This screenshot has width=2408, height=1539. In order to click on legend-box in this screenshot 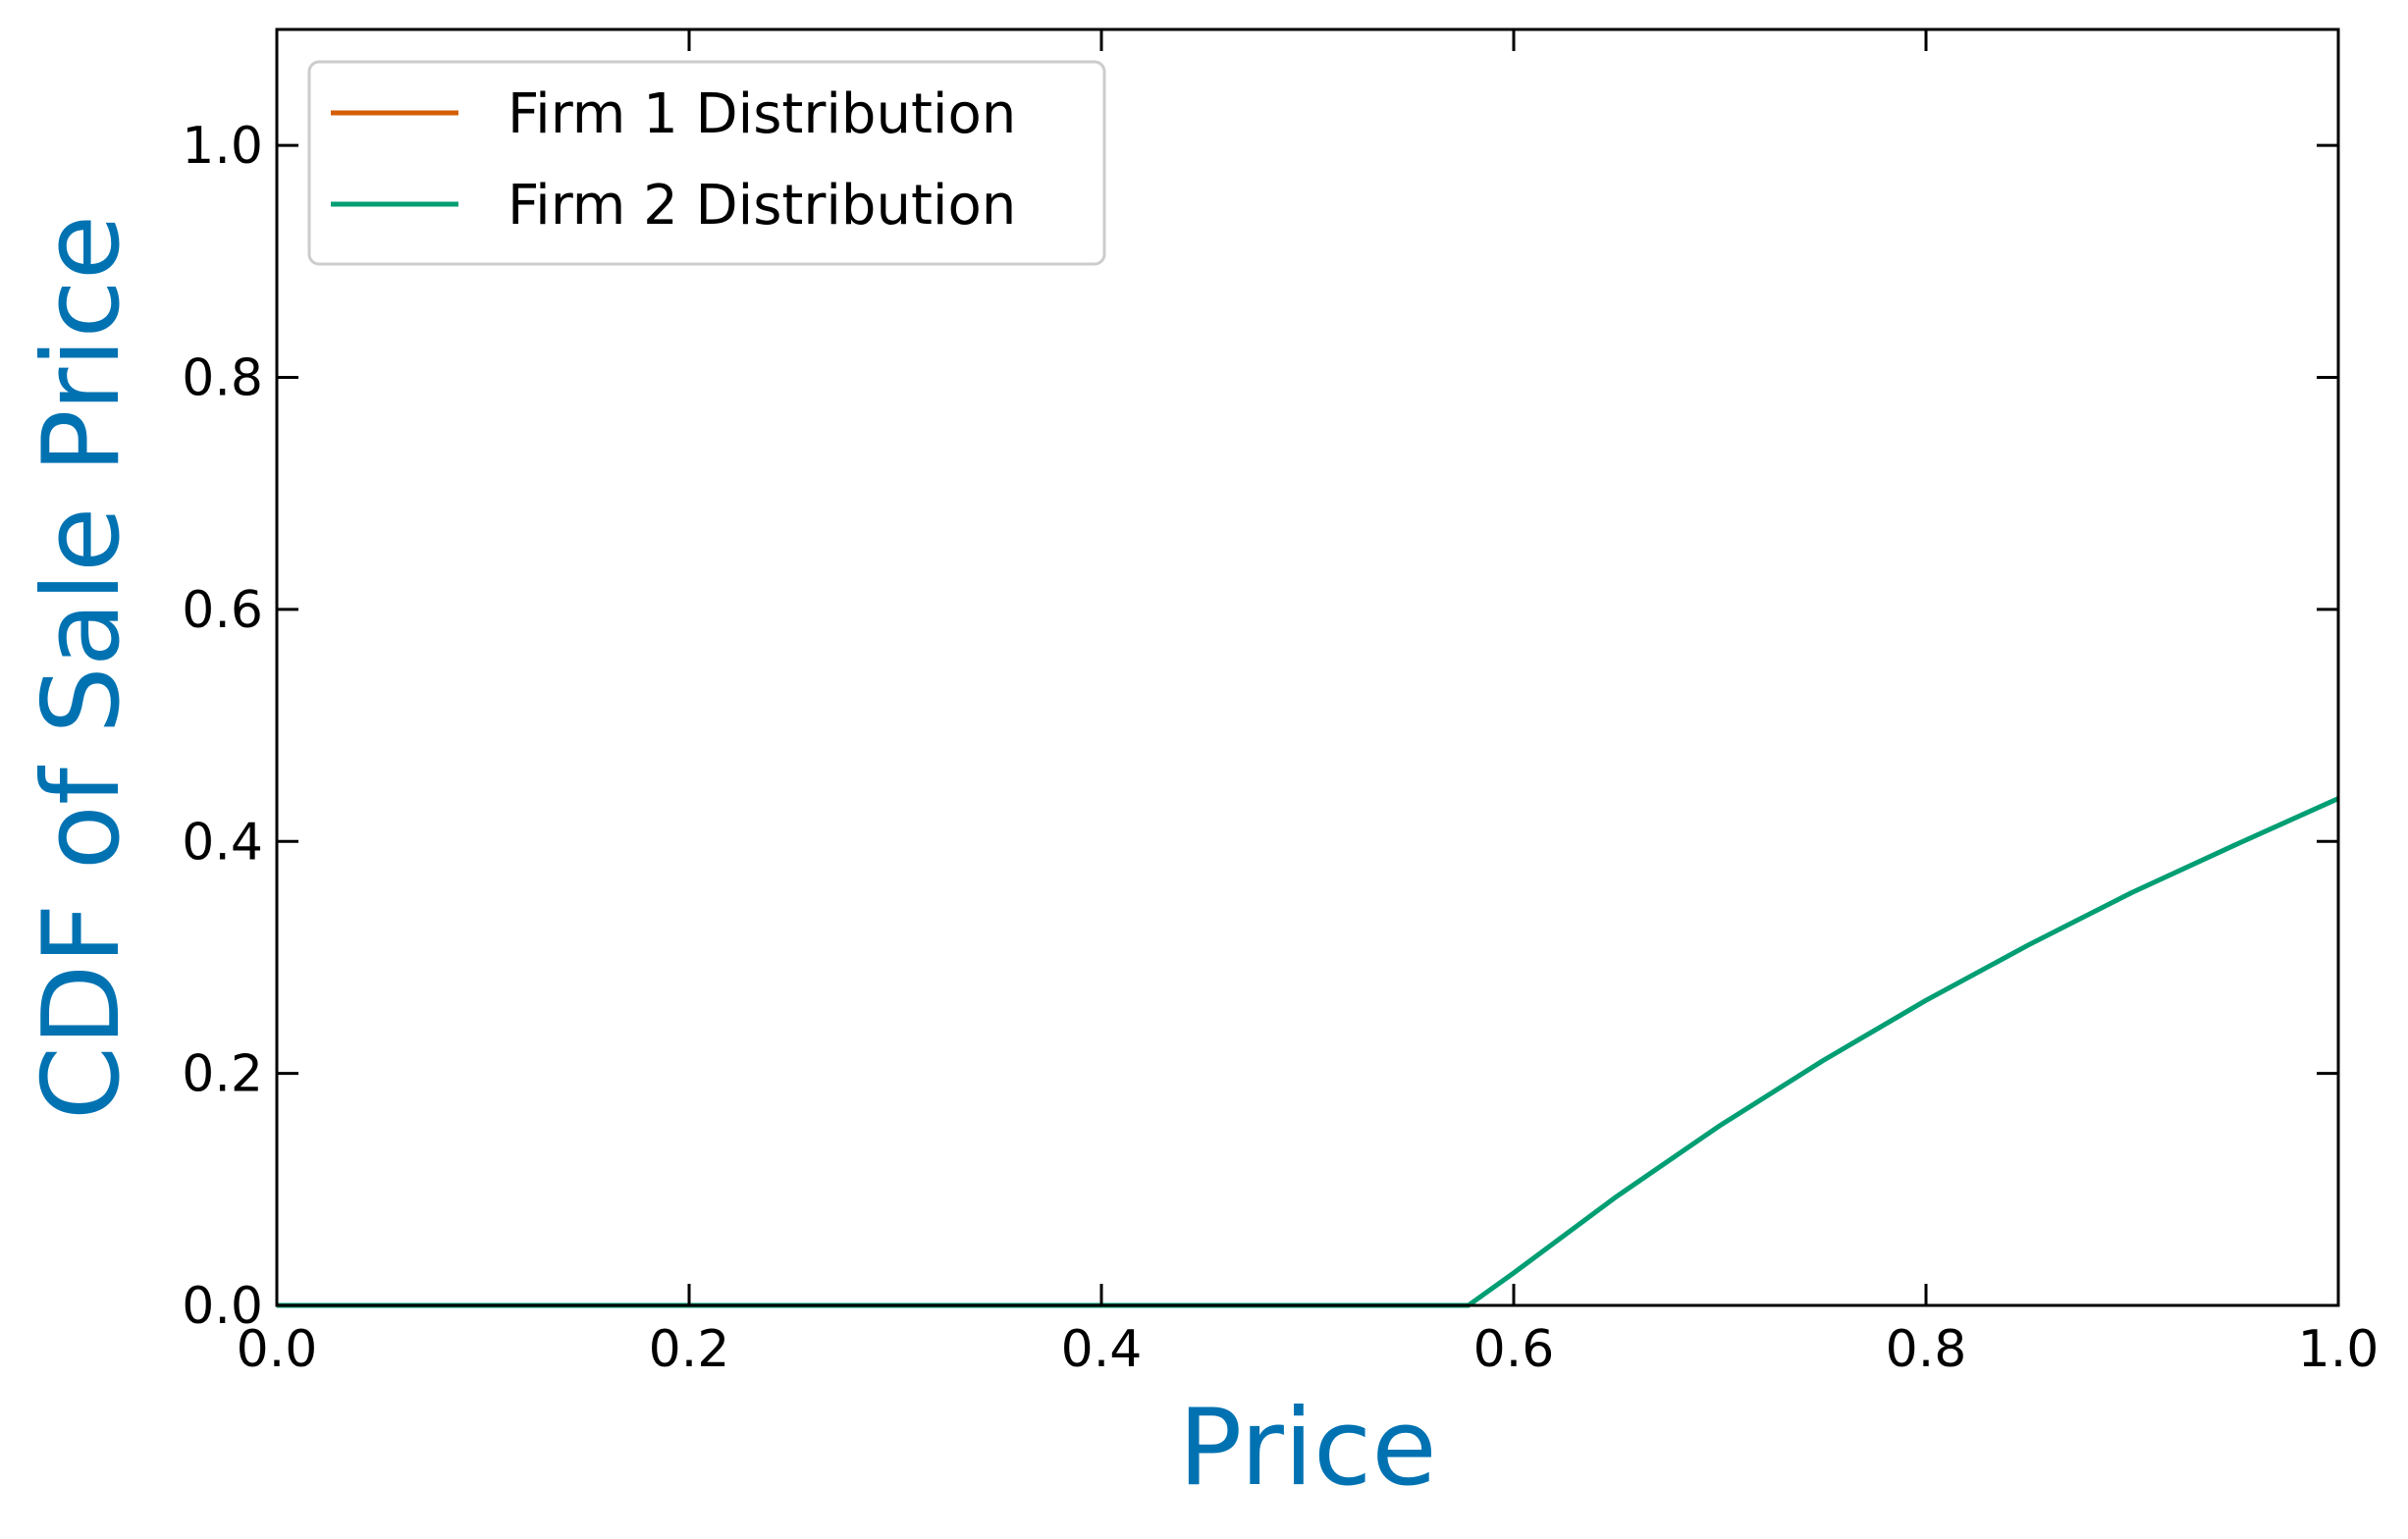, I will do `click(706, 163)`.